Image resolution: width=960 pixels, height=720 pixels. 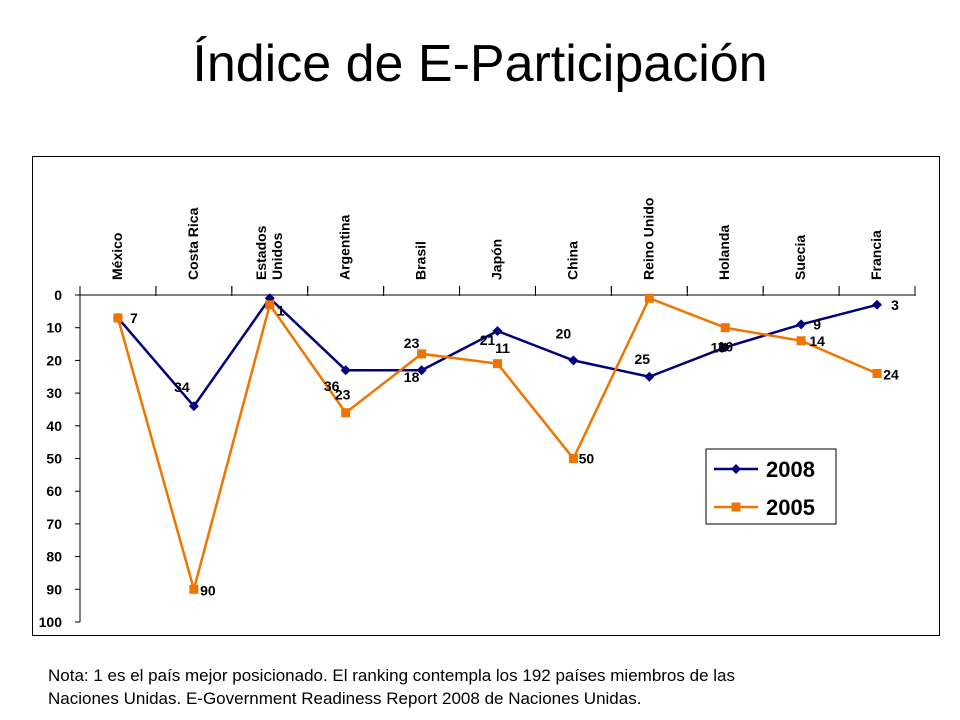 I want to click on category-label: China, so click(x=572, y=260).